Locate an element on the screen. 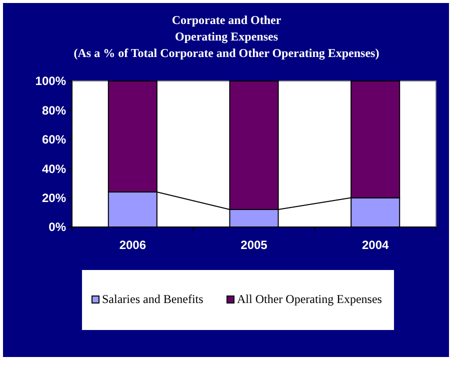 The width and height of the screenshot is (453, 365). legend-label: All Other Operating Expenses is located at coordinates (309, 299).